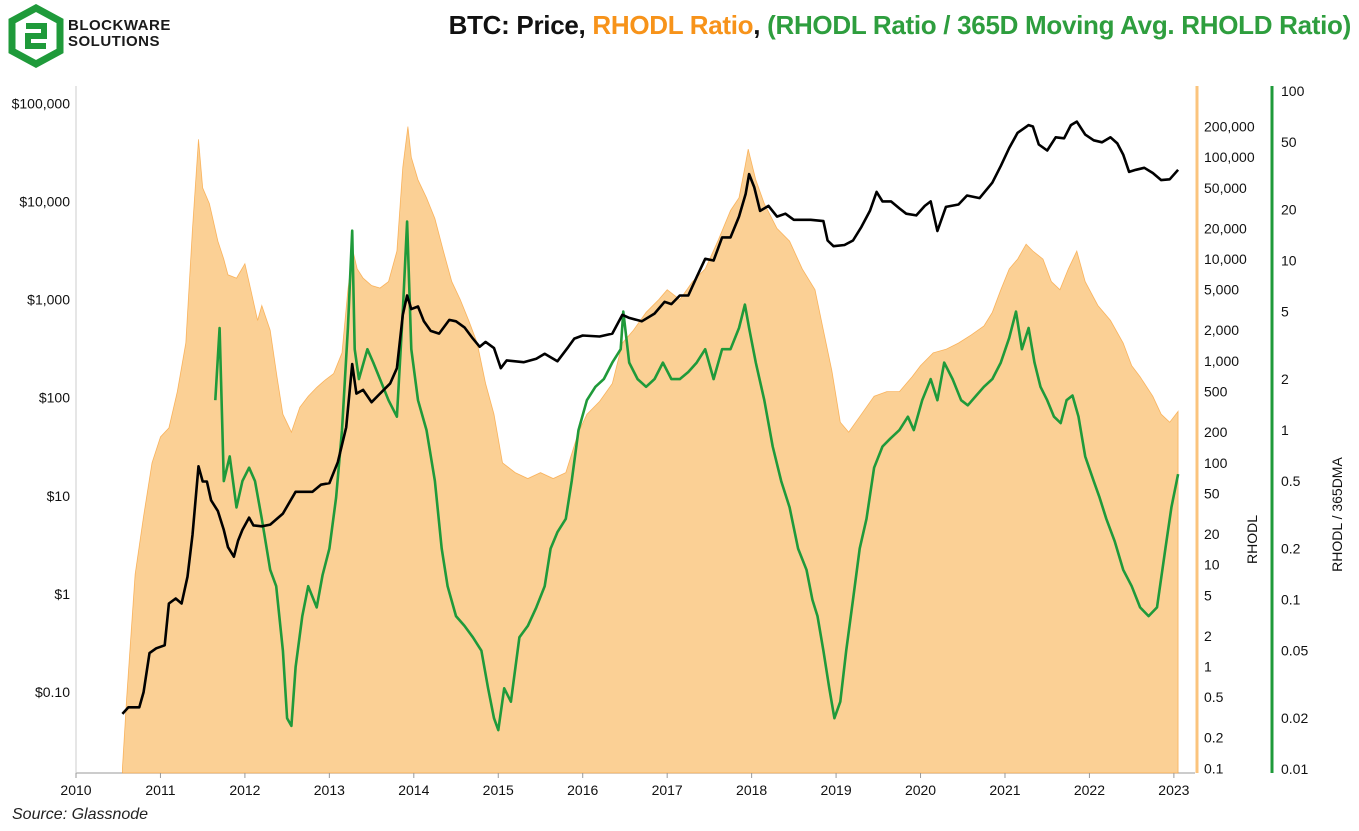 Image resolution: width=1359 pixels, height=831 pixels. I want to click on ratio-tick-label: 100, so click(1293, 91).